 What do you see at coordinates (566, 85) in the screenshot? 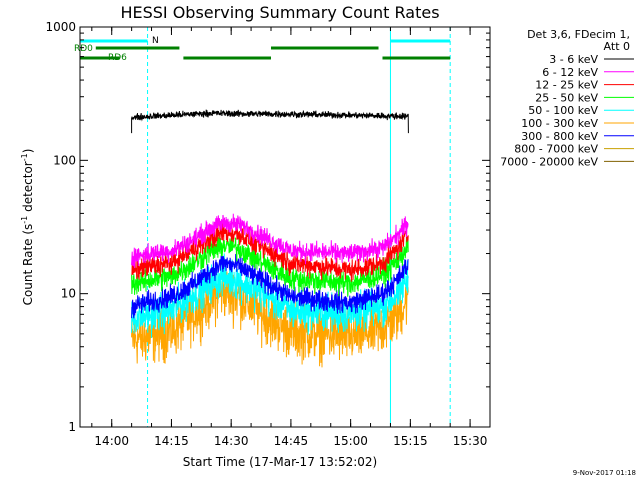
I see `legend-entry-label: 12 - 25 keV` at bounding box center [566, 85].